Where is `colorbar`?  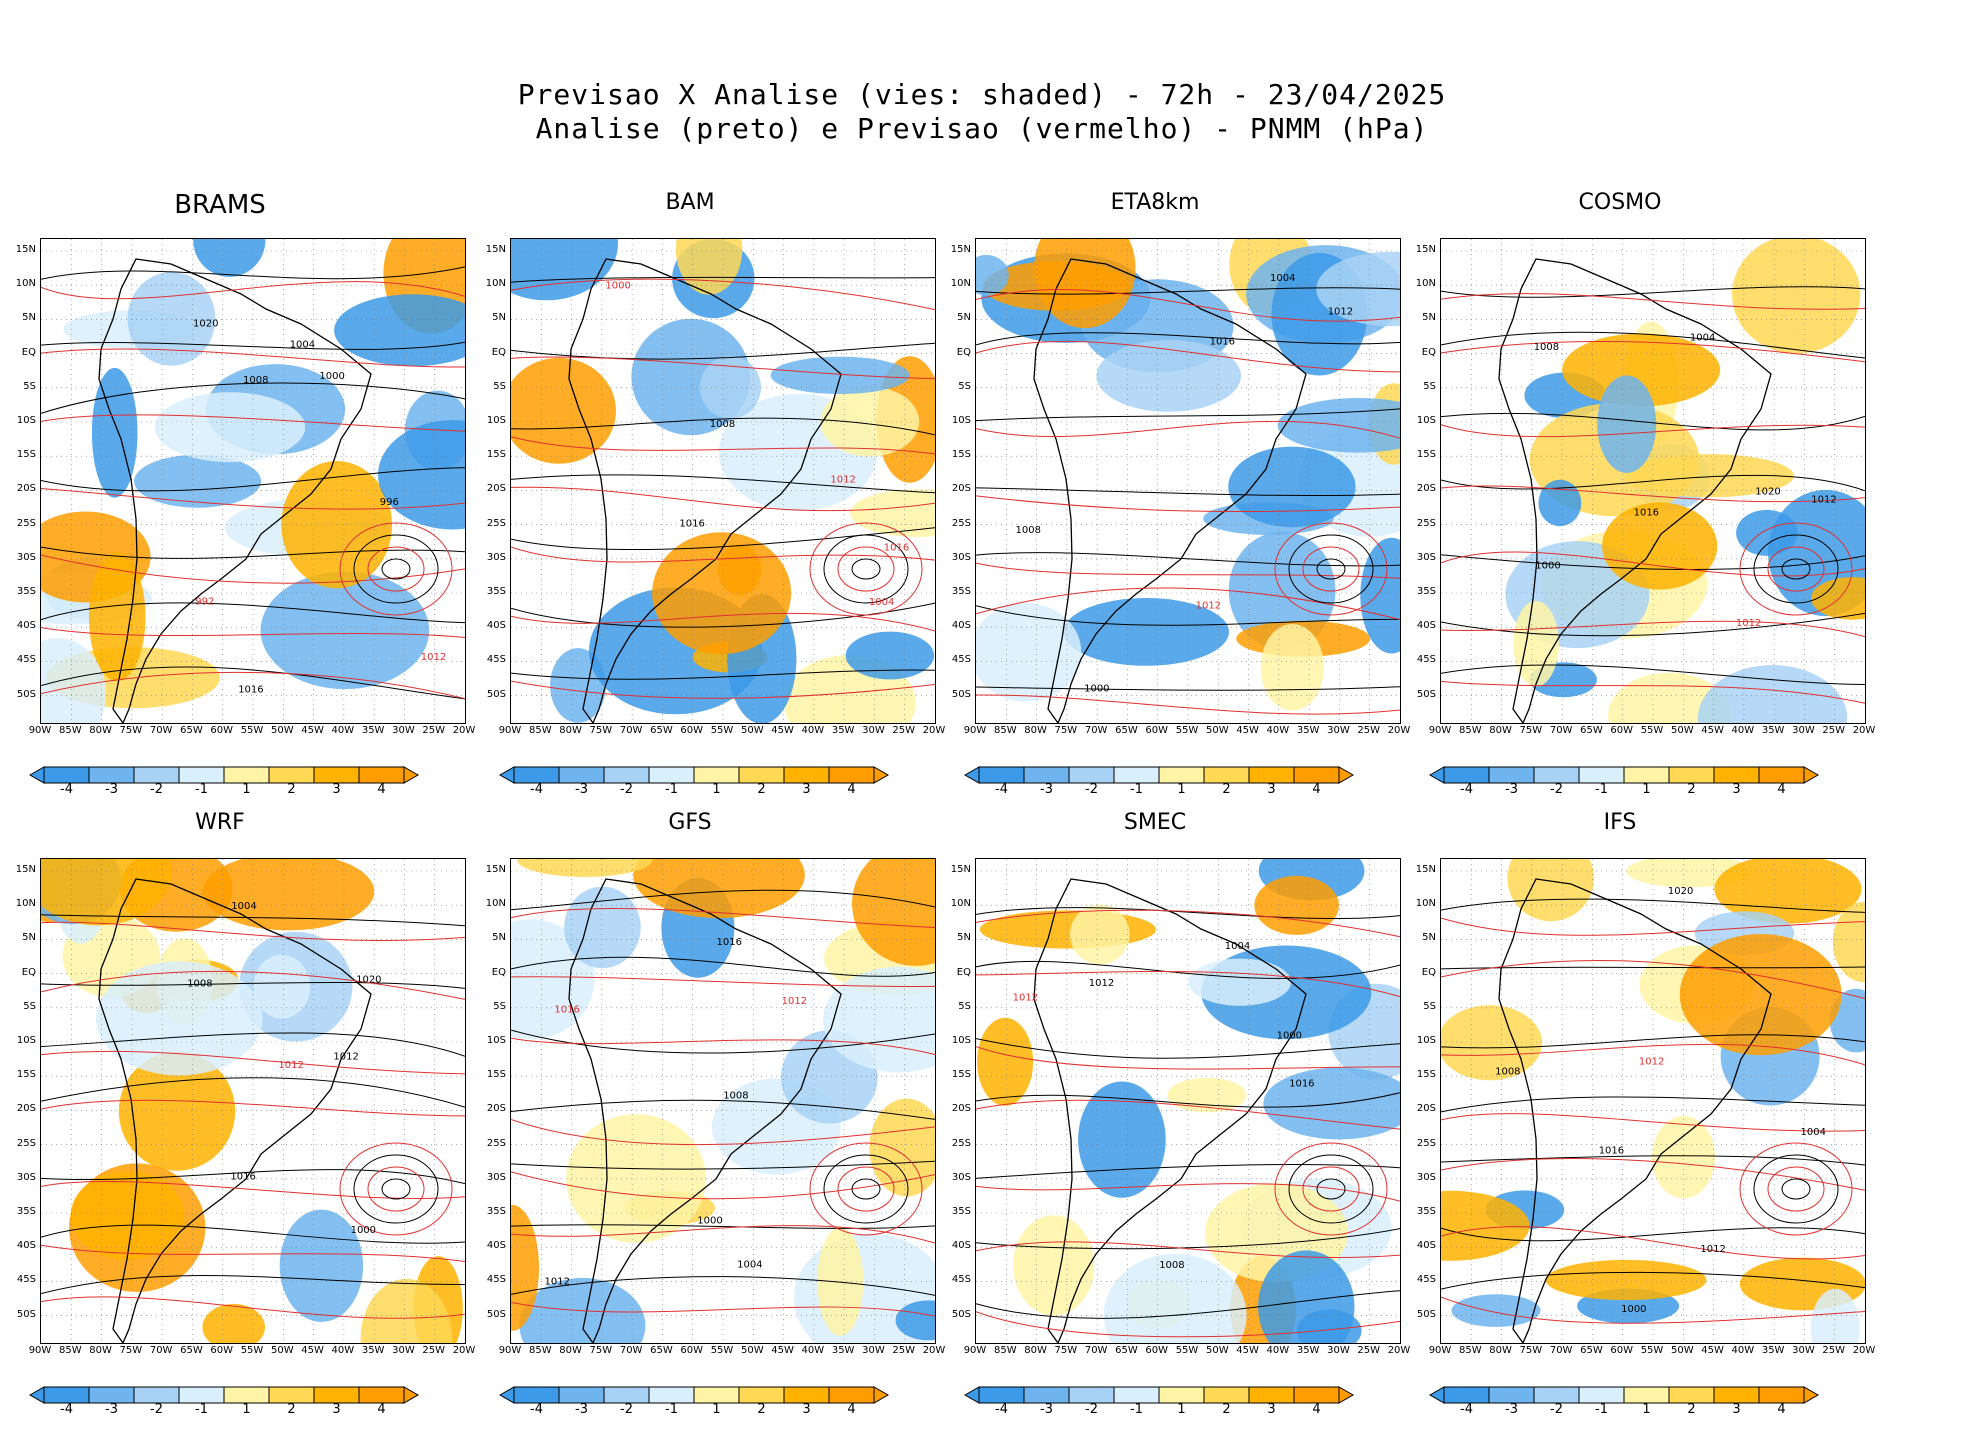 colorbar is located at coordinates (694, 1395).